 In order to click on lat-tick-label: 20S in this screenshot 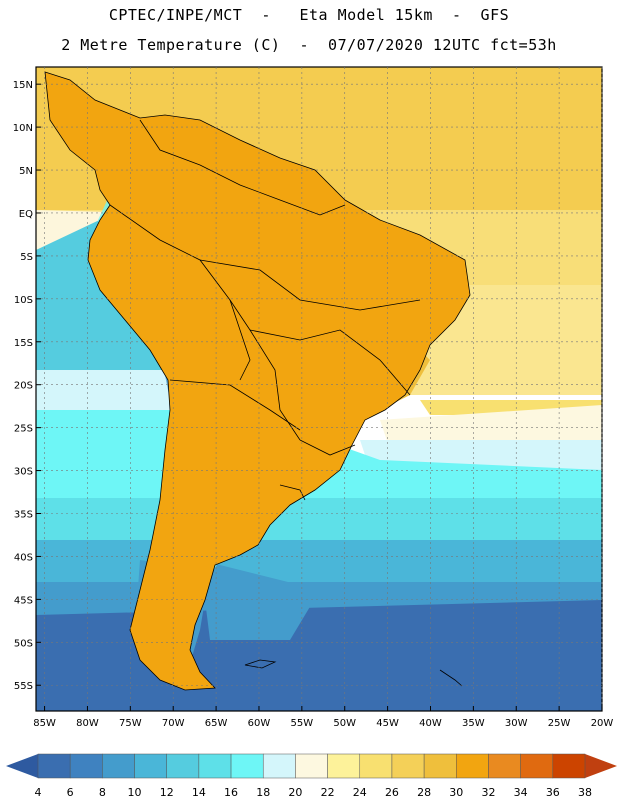, I will do `click(23, 386)`.